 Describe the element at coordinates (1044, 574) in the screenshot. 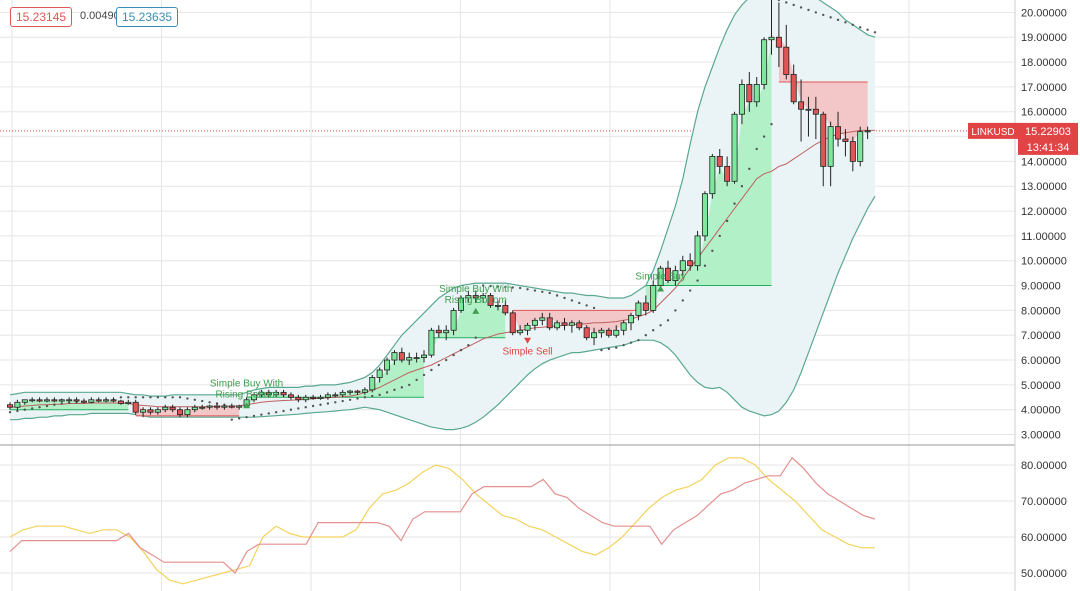

I see `oscillator-tick-label: 50.00000` at that location.